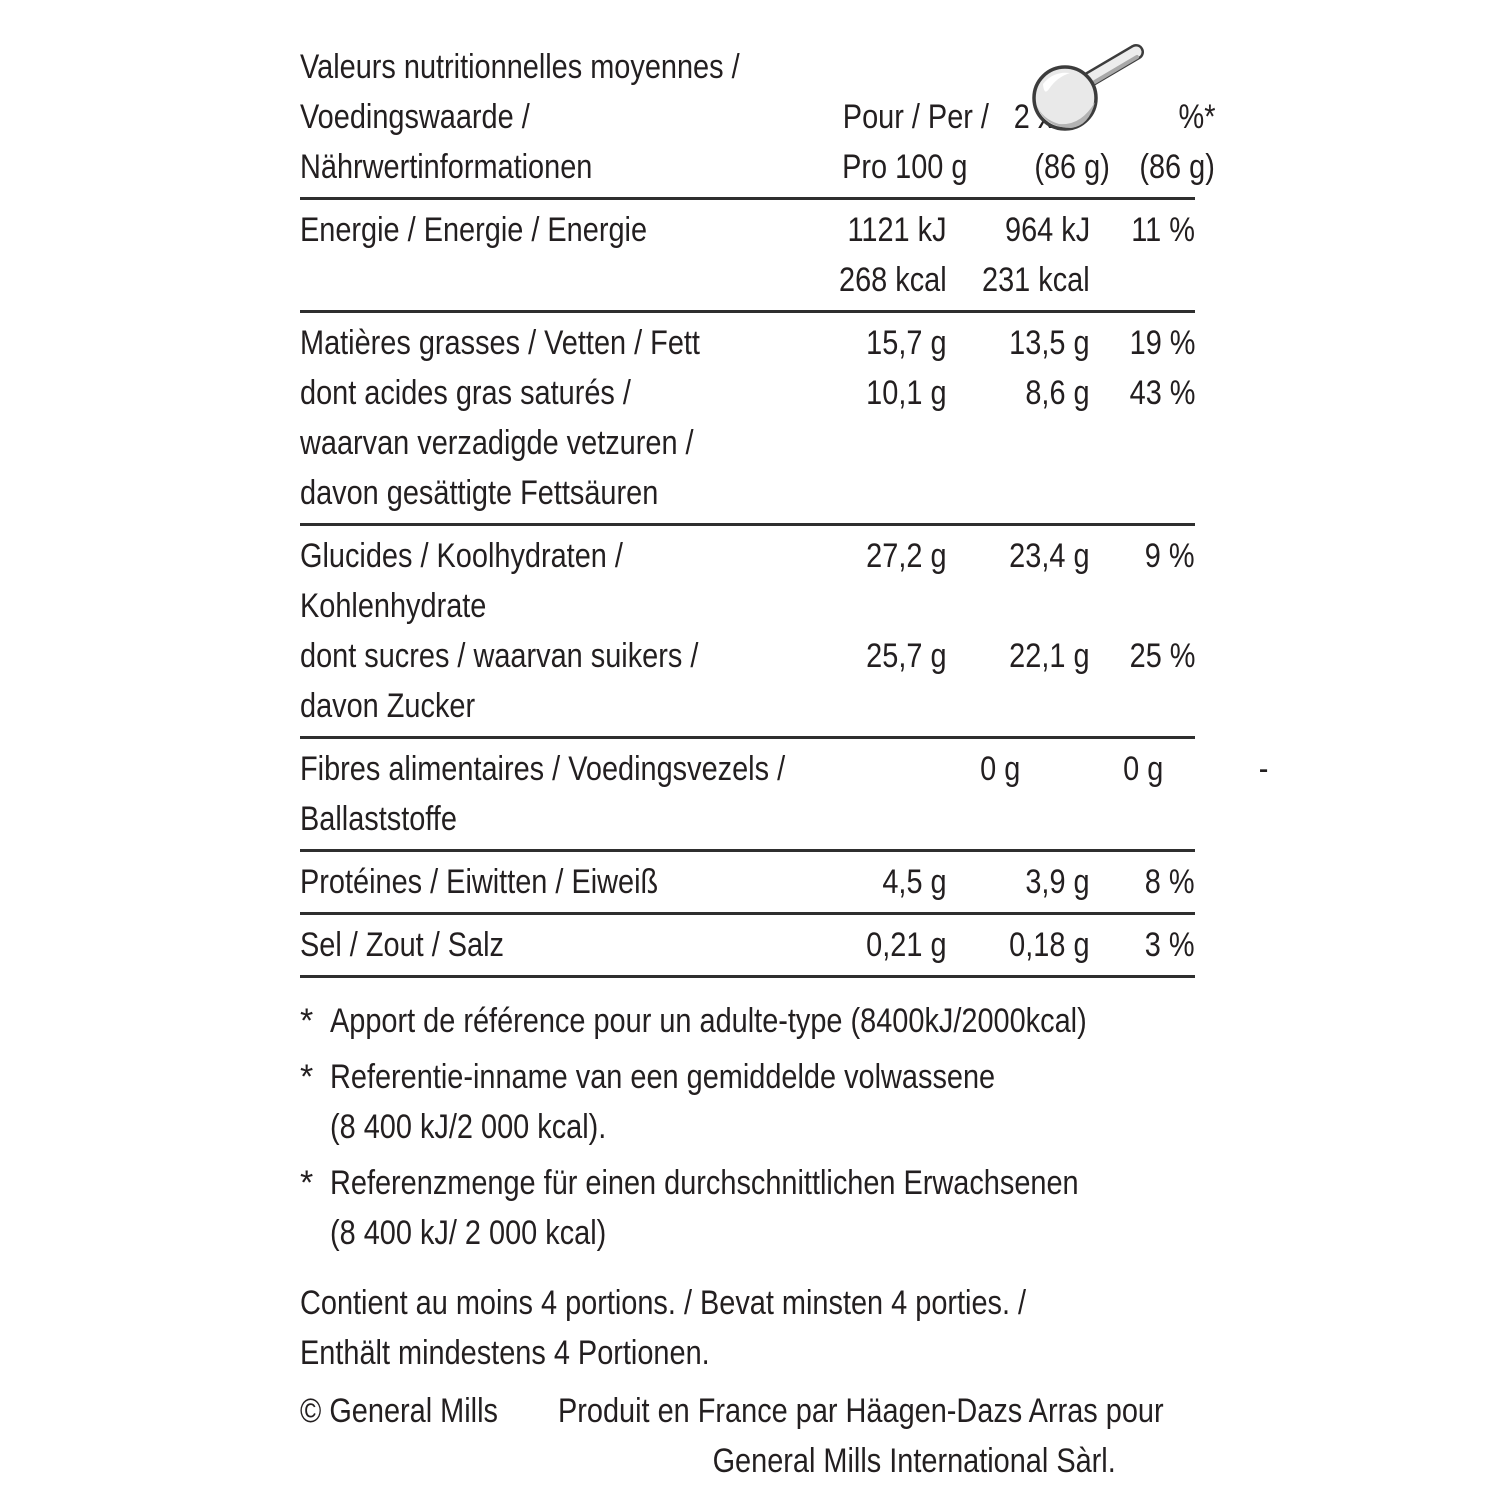 The width and height of the screenshot is (1500, 1500). Describe the element at coordinates (1143, 769) in the screenshot. I see `value-per-serving: 0 g` at that location.